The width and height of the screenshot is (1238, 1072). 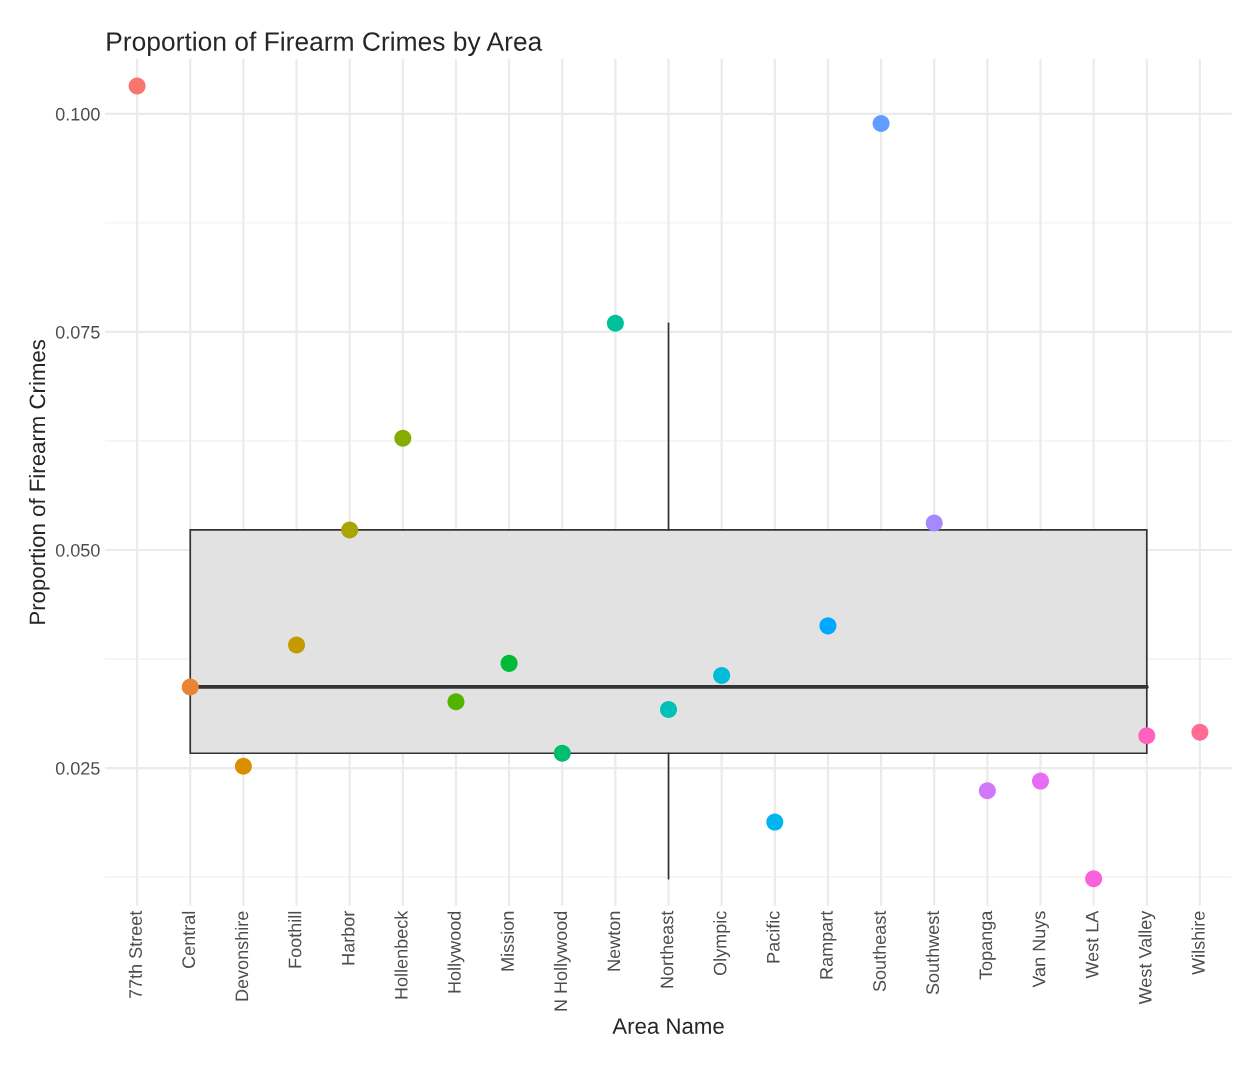 What do you see at coordinates (614, 941) in the screenshot?
I see `x-tick-label: Newton` at bounding box center [614, 941].